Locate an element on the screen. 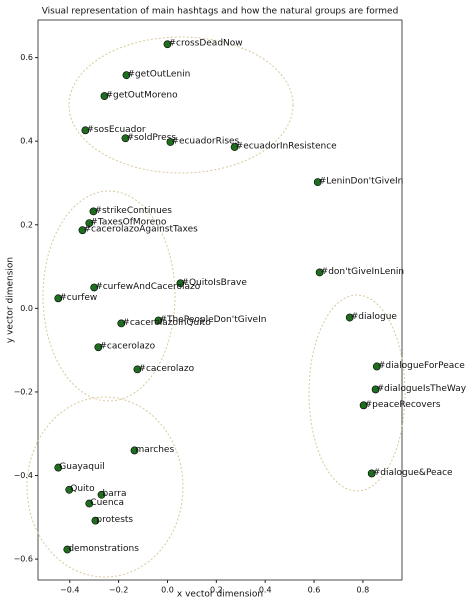  point-label: #TaxesOfMoreno is located at coordinates (128, 223).